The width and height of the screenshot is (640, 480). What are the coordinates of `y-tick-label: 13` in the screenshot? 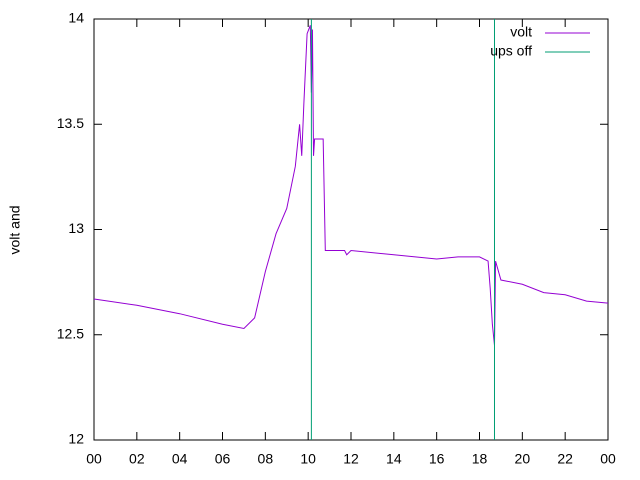 It's located at (76, 228).